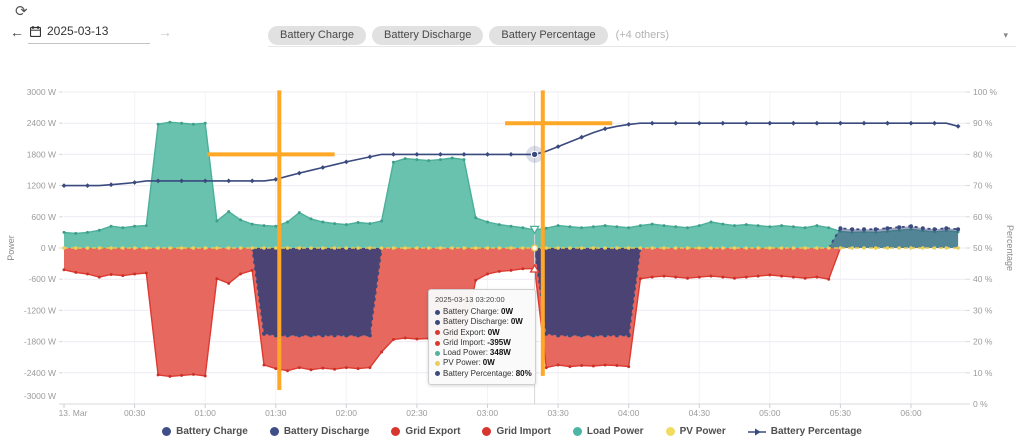 The height and width of the screenshot is (447, 1024). What do you see at coordinates (21, 11) in the screenshot?
I see `refresh-button: ⟳` at bounding box center [21, 11].